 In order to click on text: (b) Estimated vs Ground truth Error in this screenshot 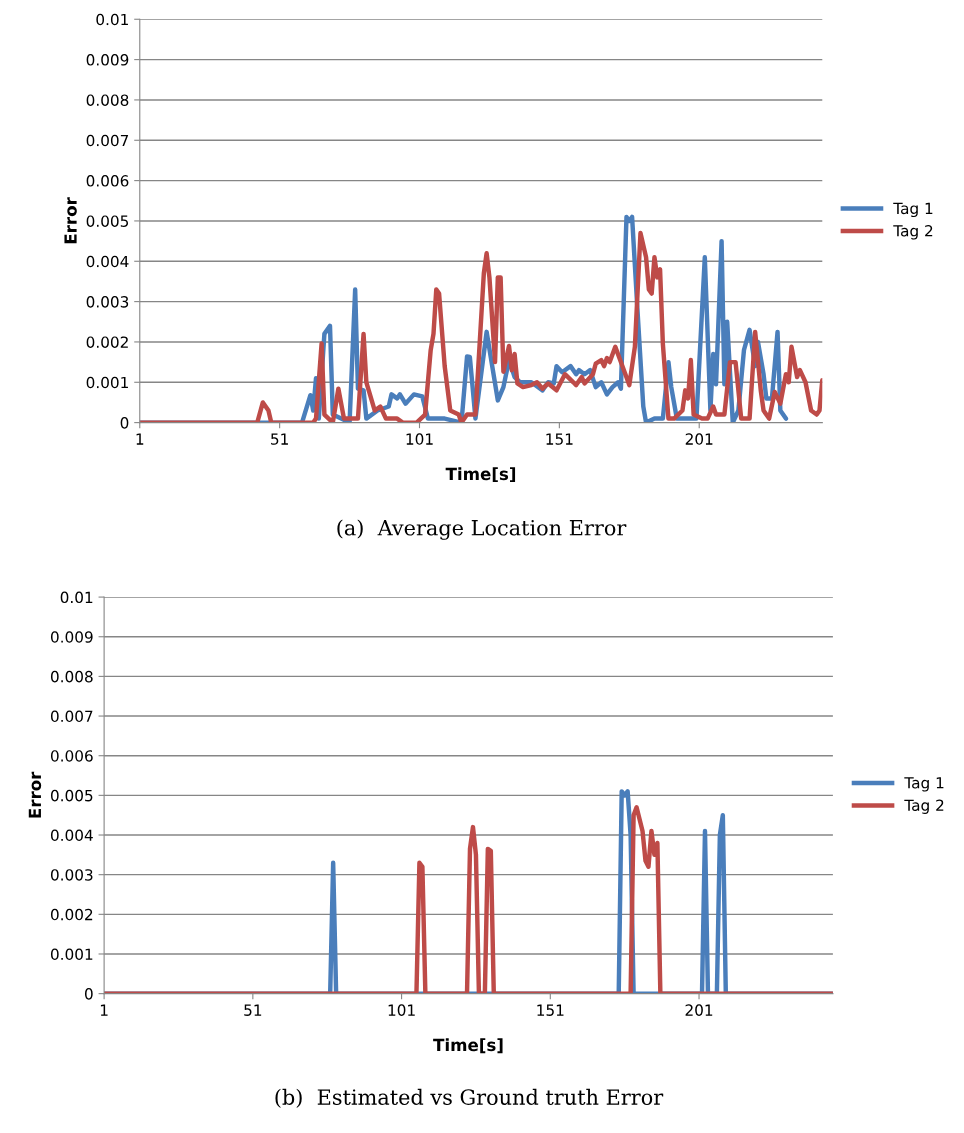, I will do `click(469, 1098)`.